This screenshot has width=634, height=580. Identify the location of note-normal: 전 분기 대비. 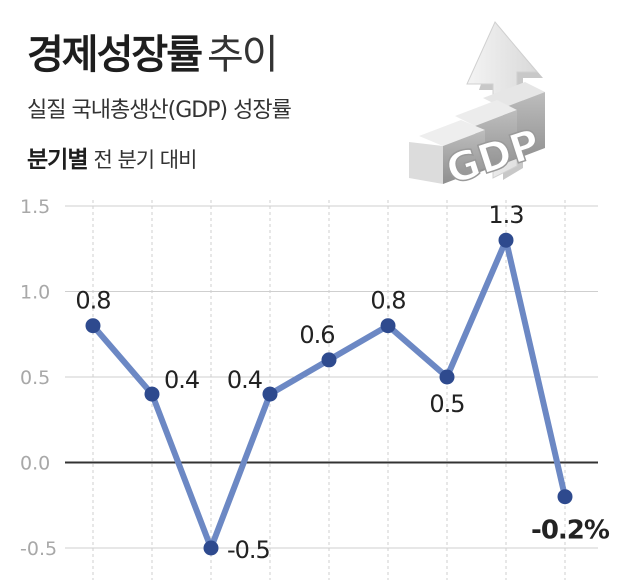
(145, 160).